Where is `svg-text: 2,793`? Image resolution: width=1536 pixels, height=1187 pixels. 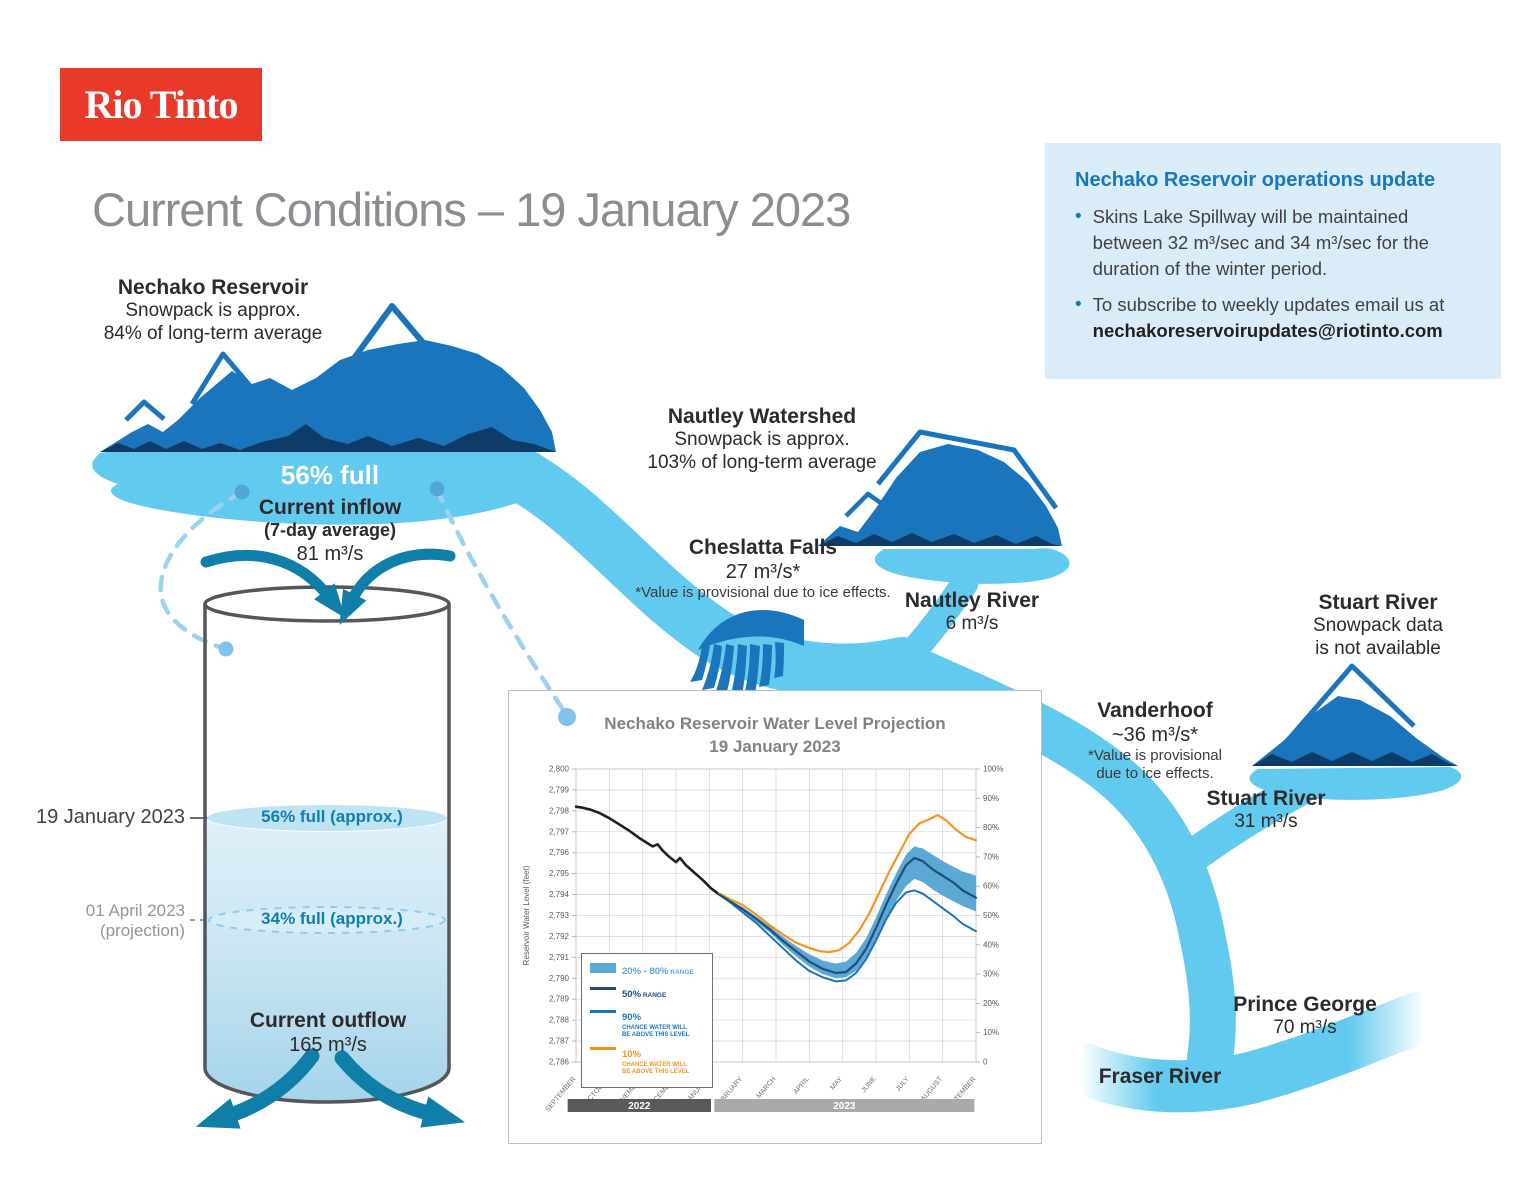
svg-text: 2,793 is located at coordinates (559, 915).